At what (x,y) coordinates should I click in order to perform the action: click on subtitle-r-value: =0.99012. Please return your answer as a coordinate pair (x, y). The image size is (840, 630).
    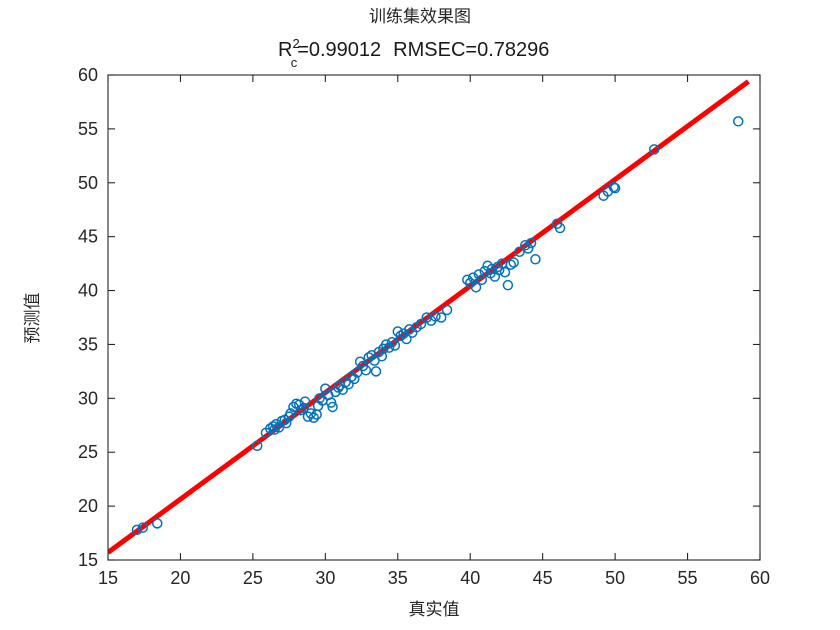
    Looking at the image, I should click on (339, 50).